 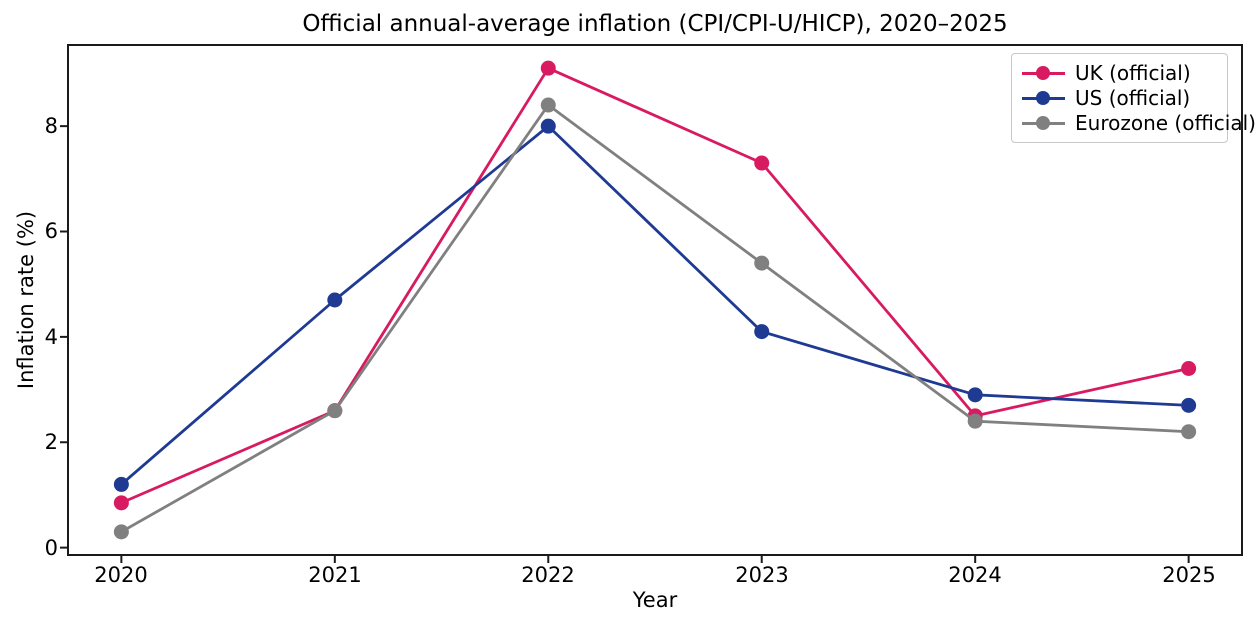 What do you see at coordinates (548, 575) in the screenshot?
I see `x-tick-label-2022: 2022` at bounding box center [548, 575].